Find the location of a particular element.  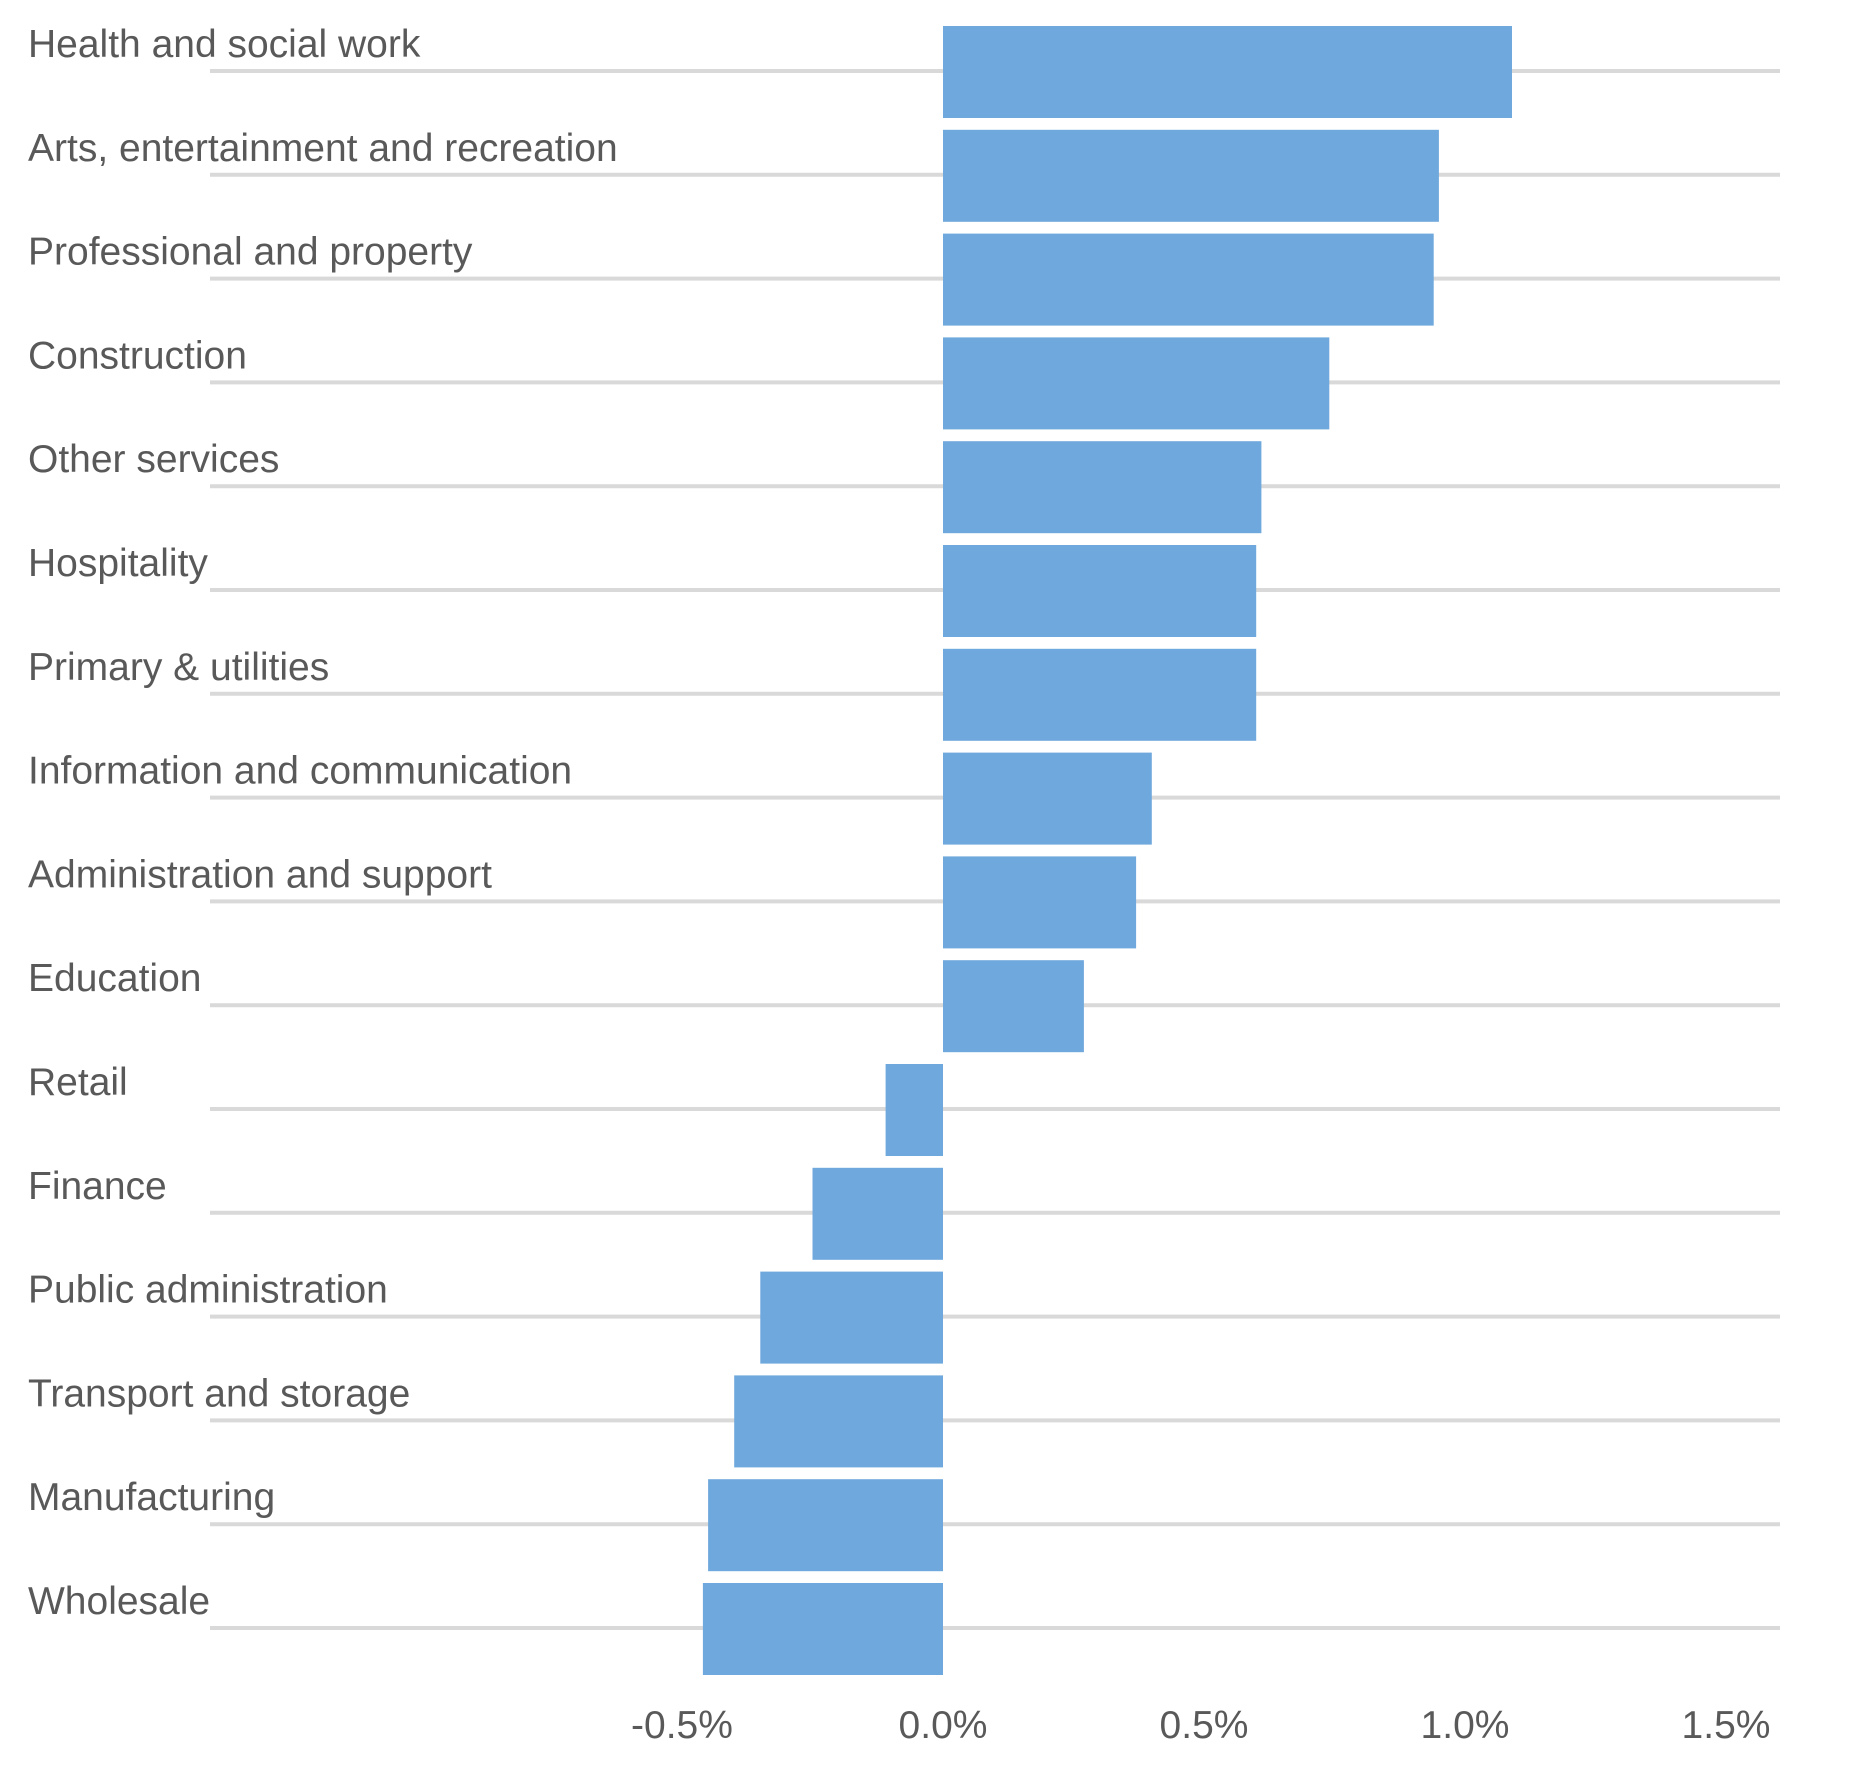

category-label: Education is located at coordinates (114, 978).